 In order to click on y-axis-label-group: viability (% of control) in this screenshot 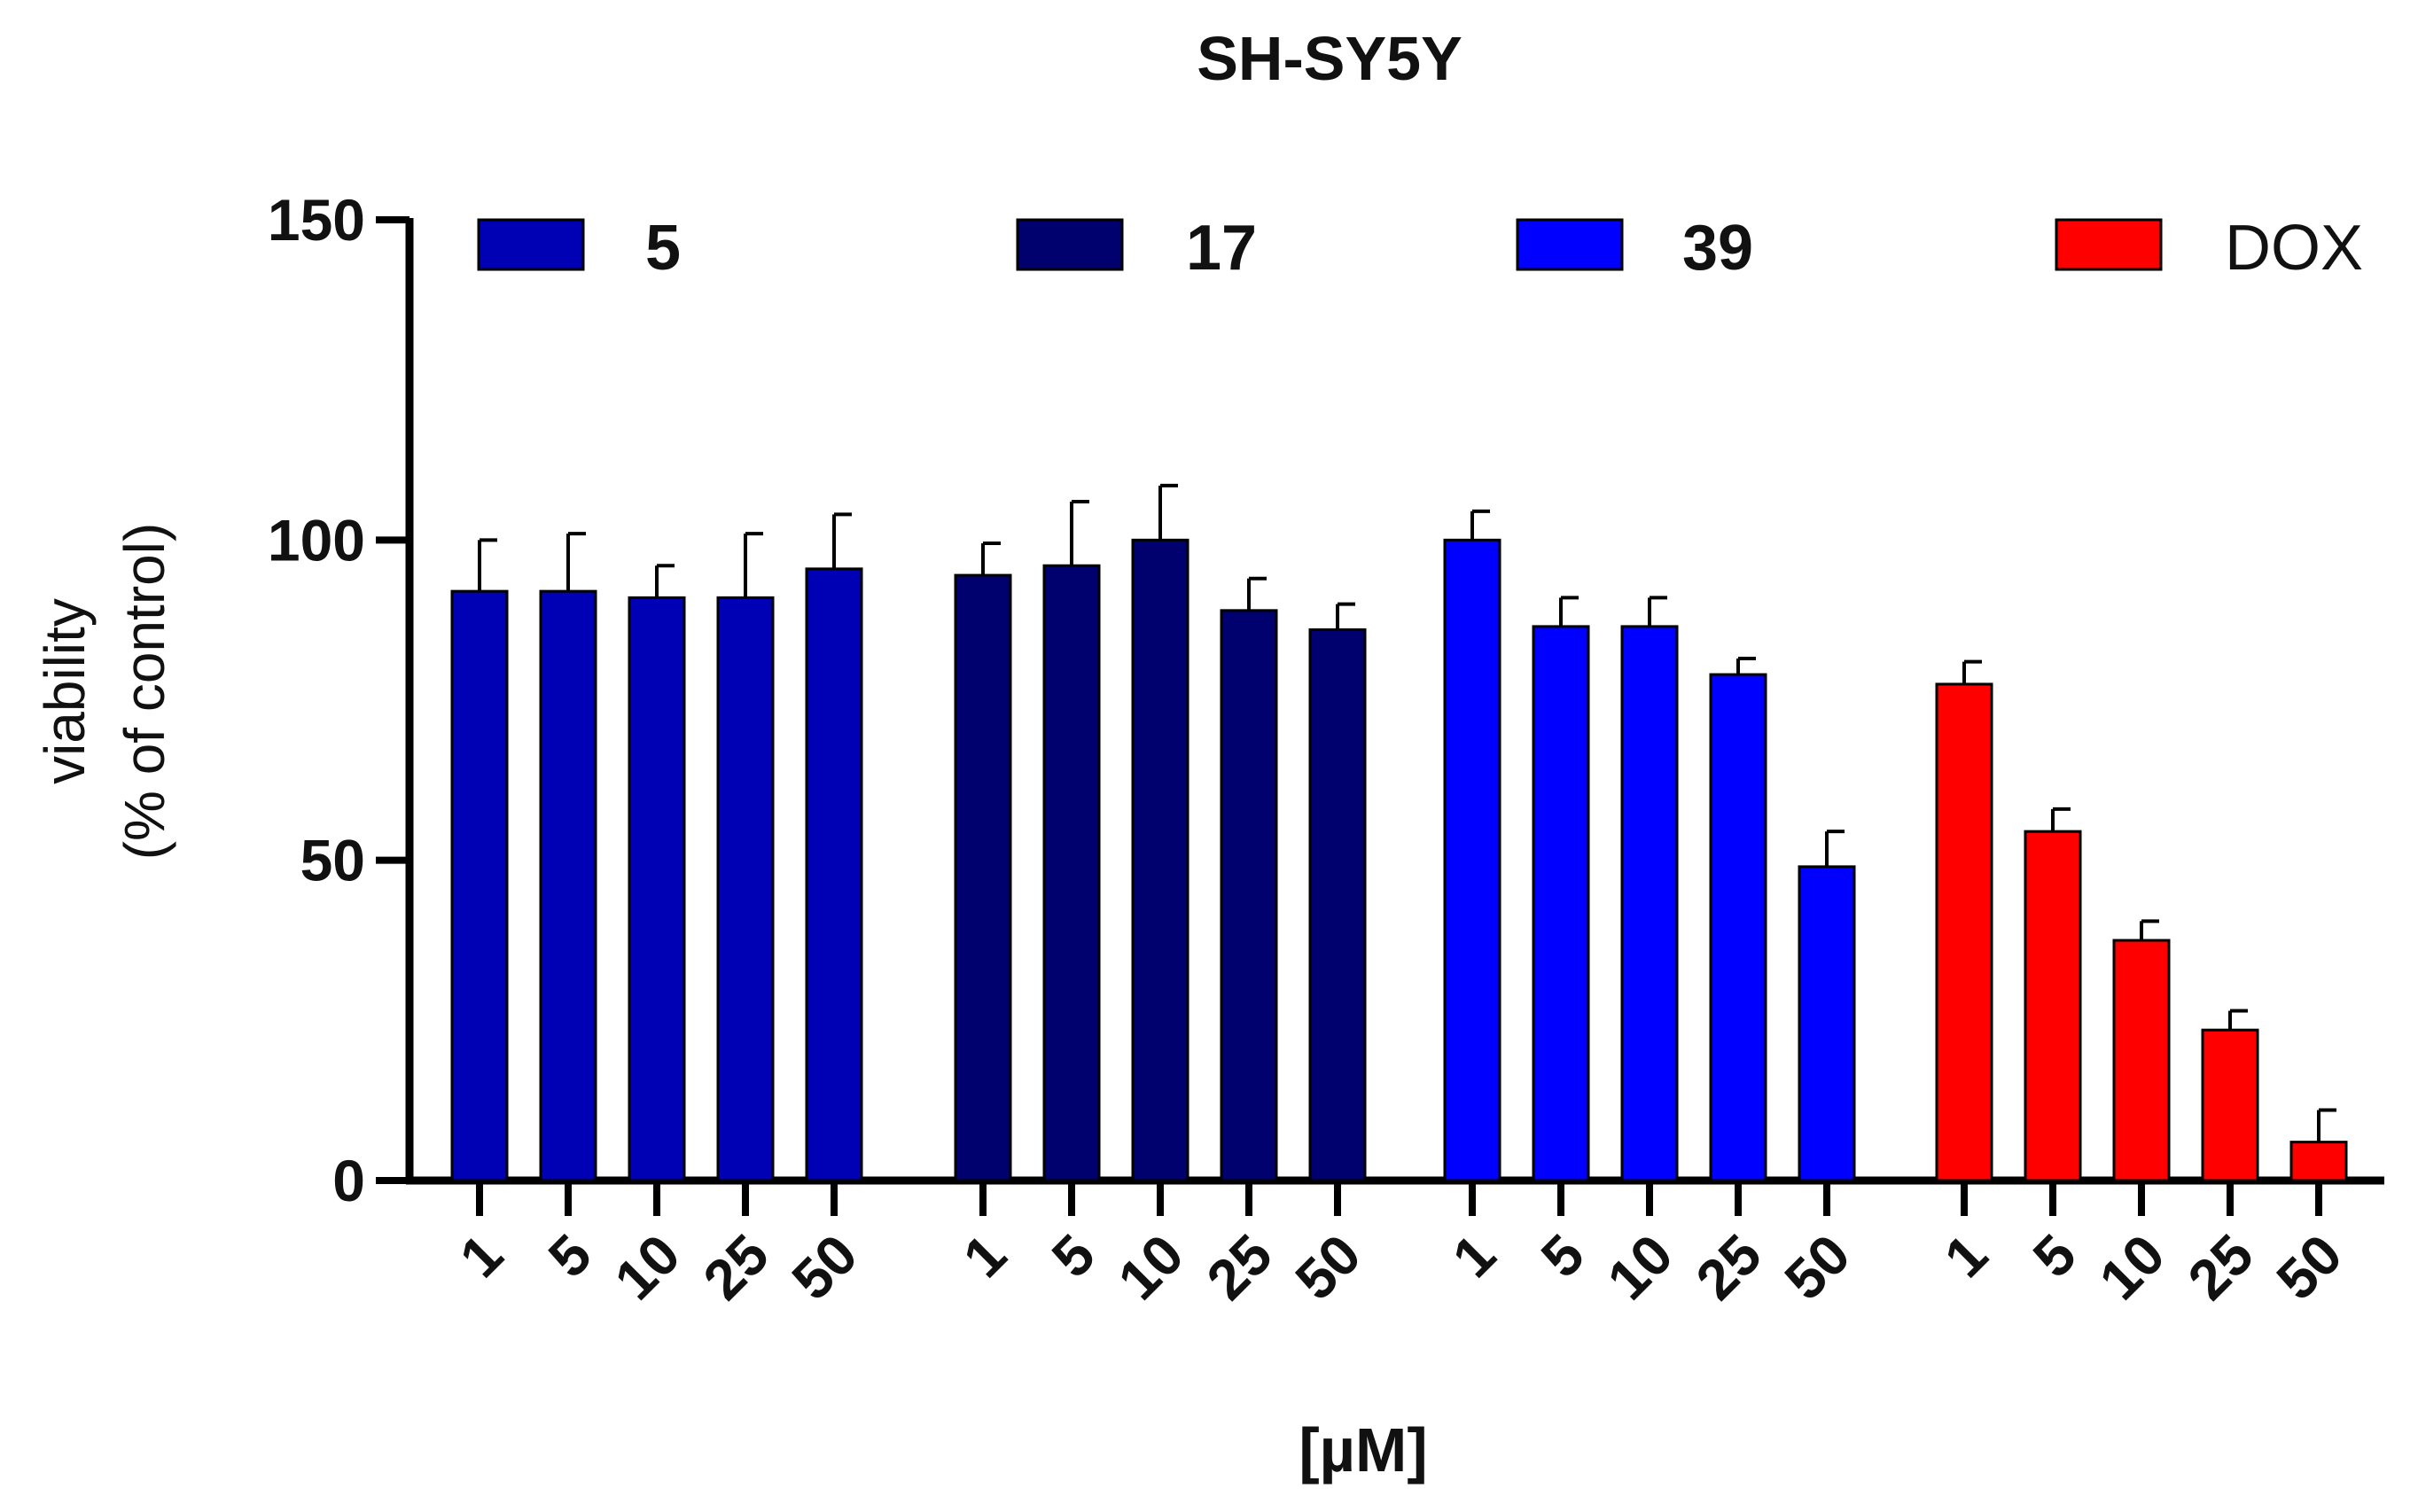, I will do `click(104, 692)`.